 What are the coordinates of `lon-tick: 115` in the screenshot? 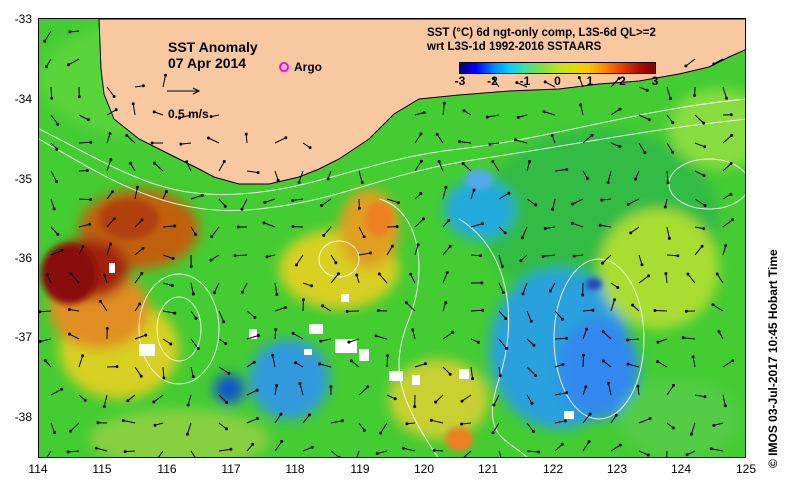 It's located at (102, 469).